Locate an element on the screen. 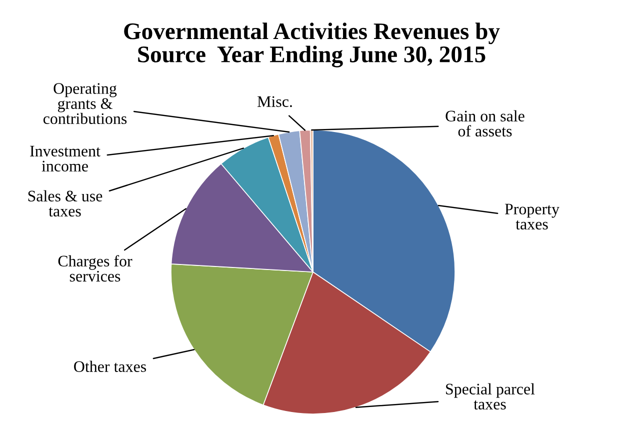 This screenshot has width=623, height=435. slice-label: Property taxes is located at coordinates (532, 217).